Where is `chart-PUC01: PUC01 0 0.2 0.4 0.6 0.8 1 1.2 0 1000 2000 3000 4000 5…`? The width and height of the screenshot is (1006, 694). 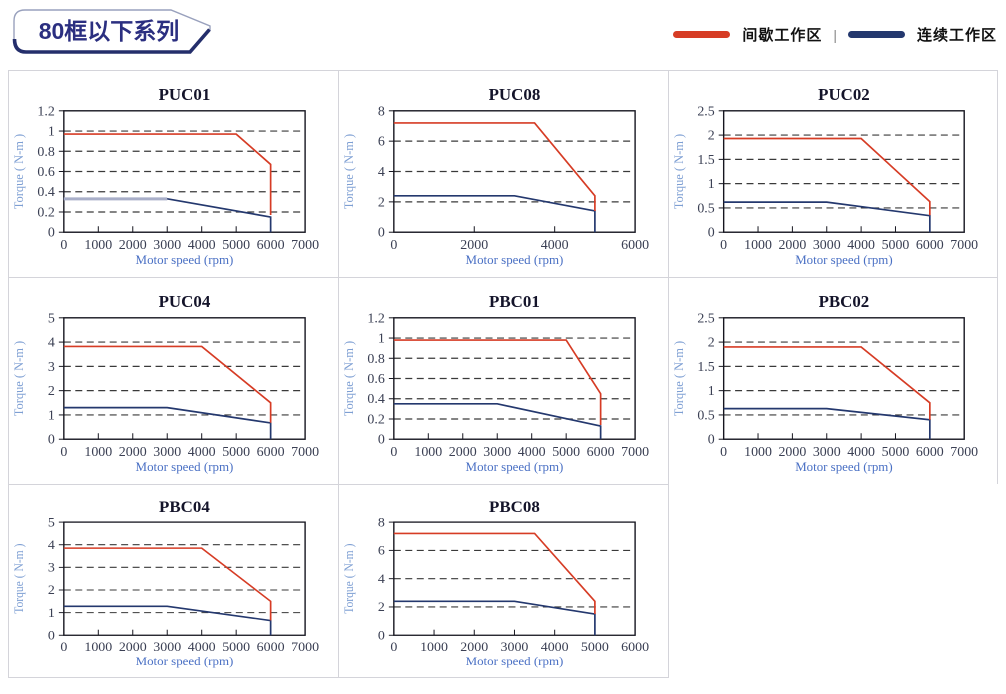 chart-PUC01: PUC01 0 0.2 0.4 0.6 0.8 1 1.2 0 1000 2000 3000 4000 5… is located at coordinates (165, 176).